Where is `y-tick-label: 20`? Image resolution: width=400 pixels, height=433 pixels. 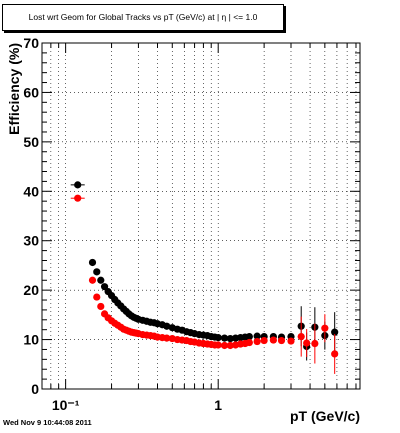 y-tick-label: 20 is located at coordinates (31, 290).